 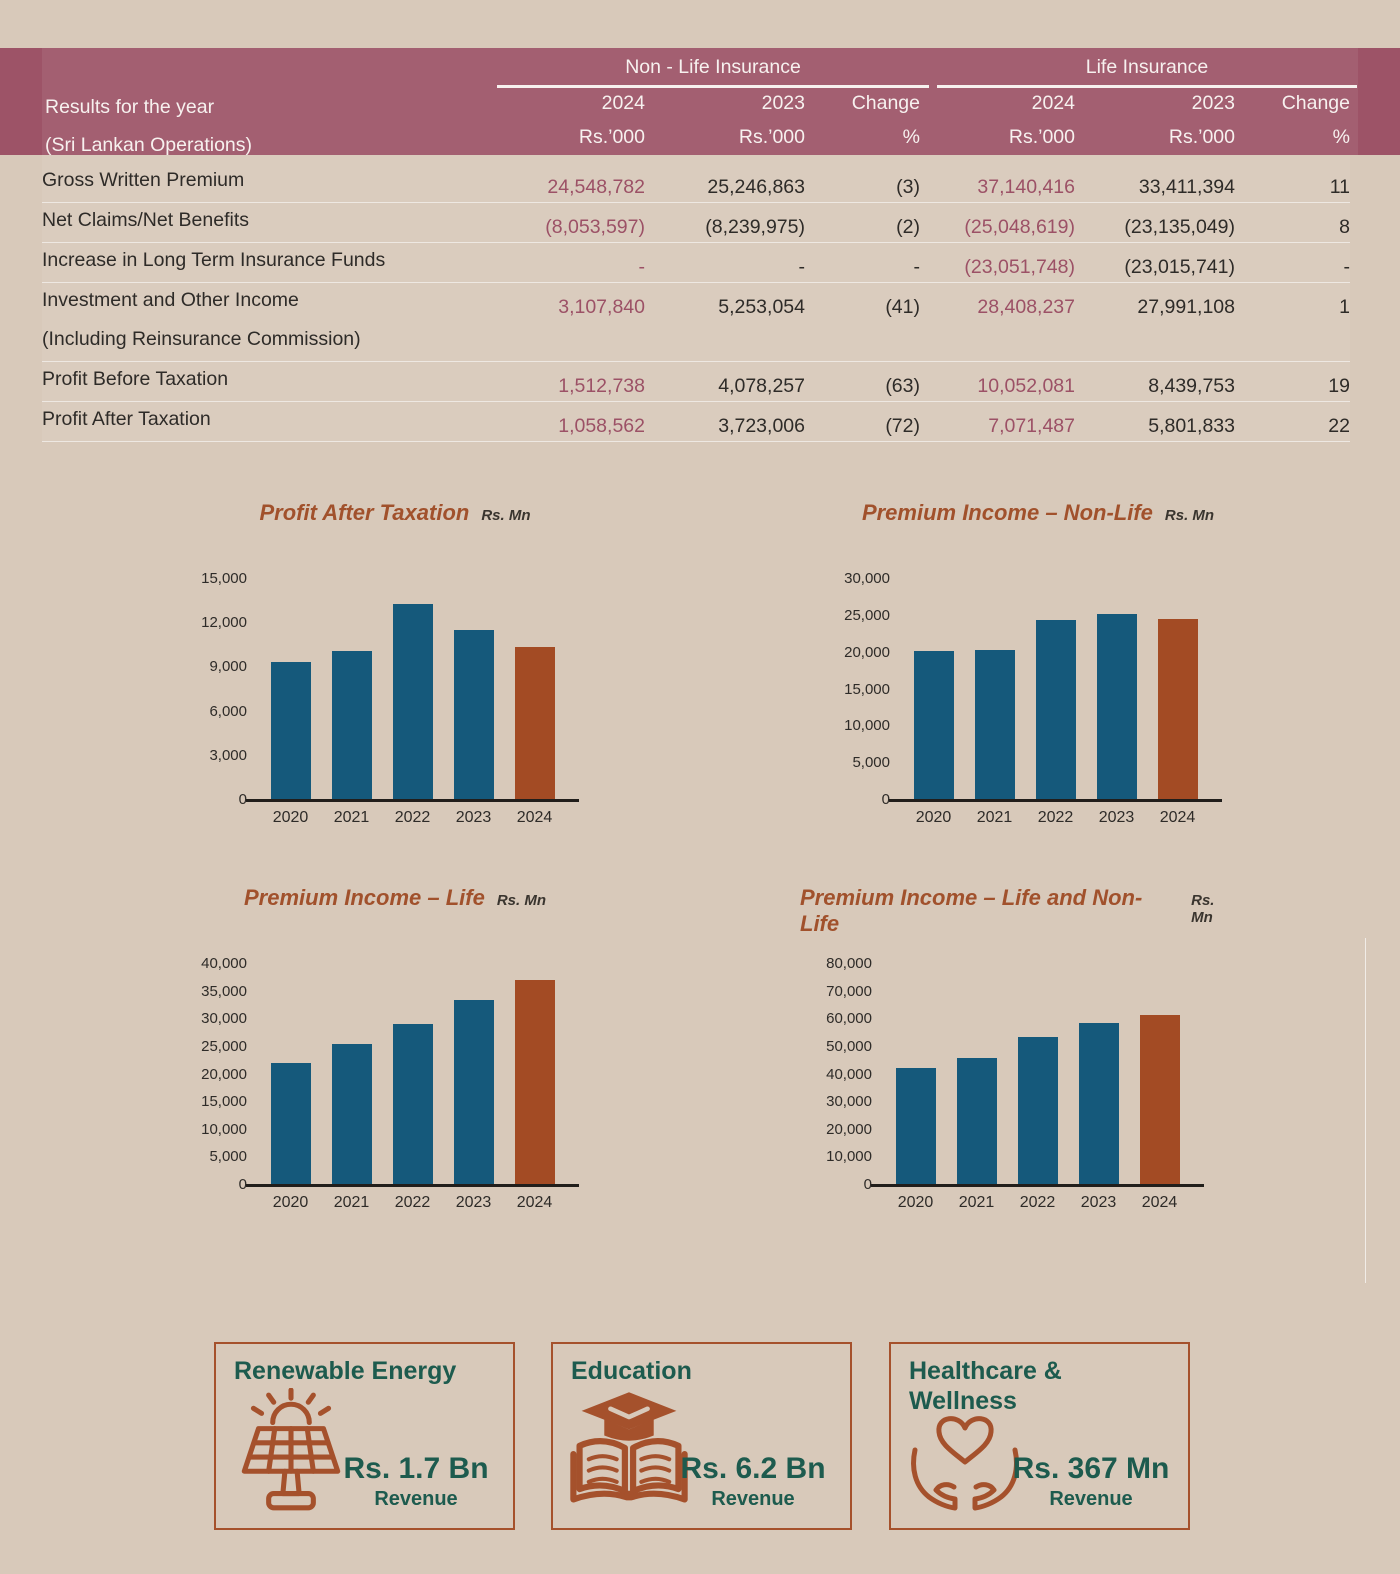 What do you see at coordinates (902, 307) in the screenshot?
I see `value-cell: (41)` at bounding box center [902, 307].